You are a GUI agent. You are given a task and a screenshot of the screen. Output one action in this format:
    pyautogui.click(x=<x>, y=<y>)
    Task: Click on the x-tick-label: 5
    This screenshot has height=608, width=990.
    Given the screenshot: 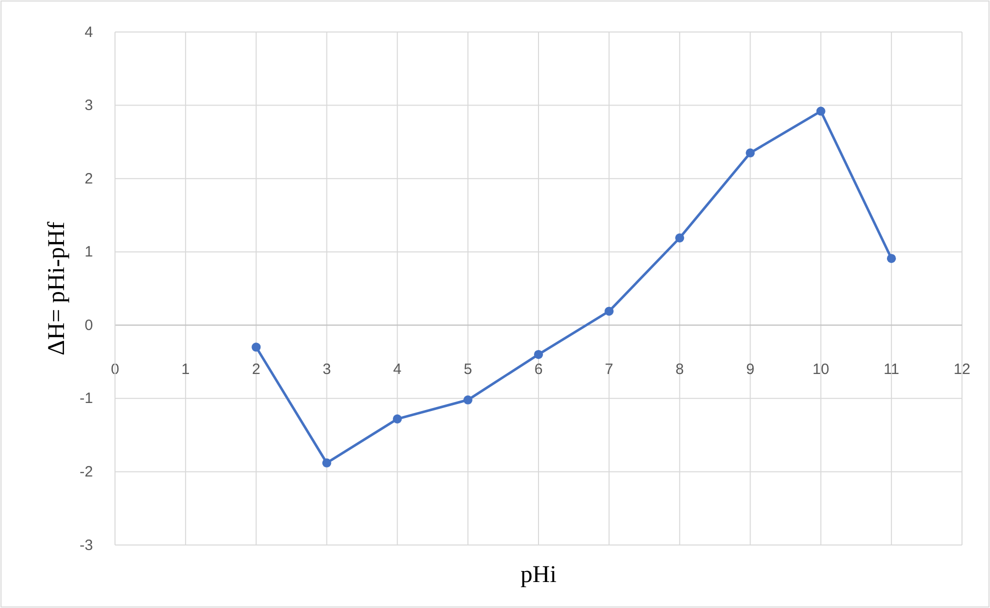 What is the action you would take?
    pyautogui.click(x=468, y=369)
    